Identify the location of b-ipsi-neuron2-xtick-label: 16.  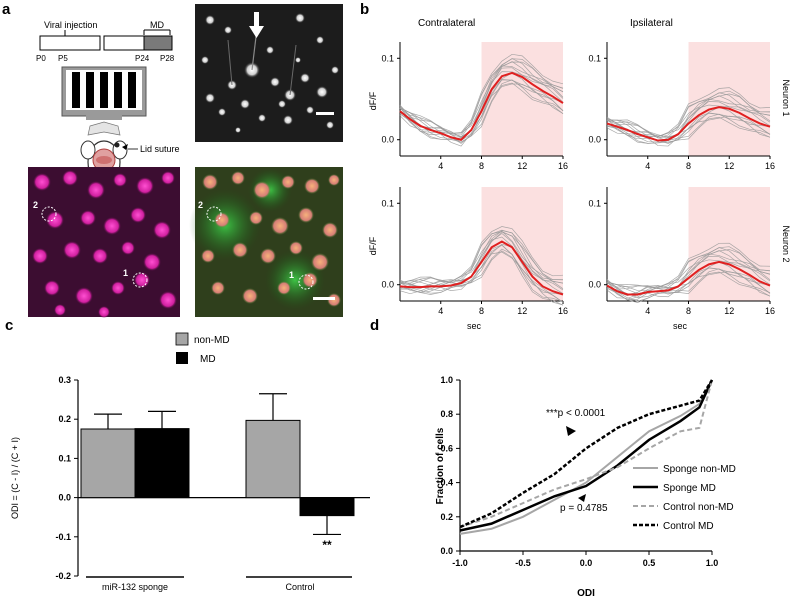
(770, 311).